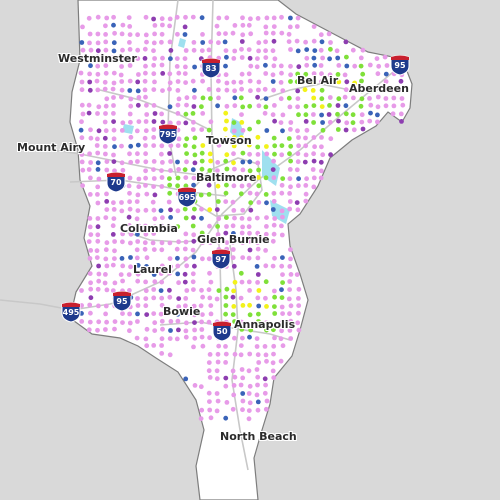 The image size is (500, 500). What do you see at coordinates (400, 65) in the screenshot?
I see `interstate-95-shield-icon: 95` at bounding box center [400, 65].